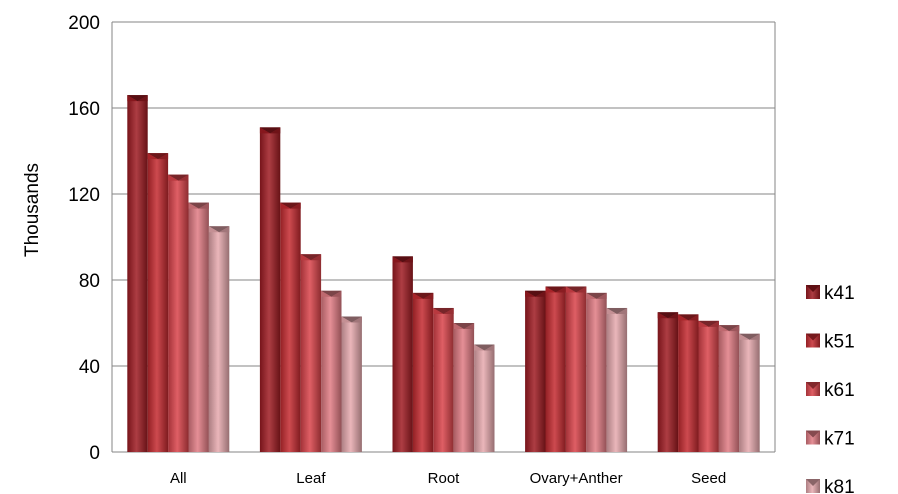 The height and width of the screenshot is (494, 898). I want to click on bar-k51-leaf, so click(290, 327).